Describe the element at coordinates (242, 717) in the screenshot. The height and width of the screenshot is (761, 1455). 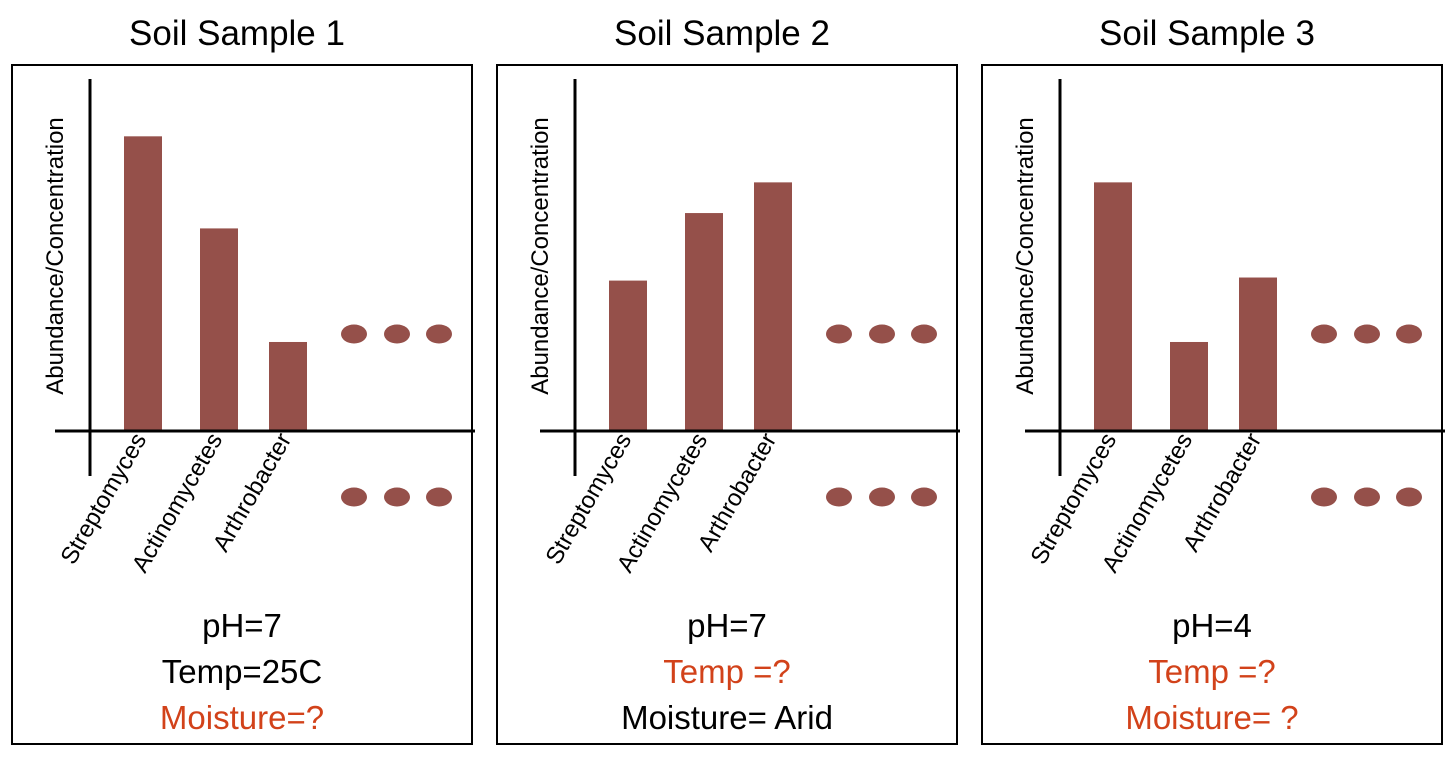
I see `condition-moisture: Moisture=?` at that location.